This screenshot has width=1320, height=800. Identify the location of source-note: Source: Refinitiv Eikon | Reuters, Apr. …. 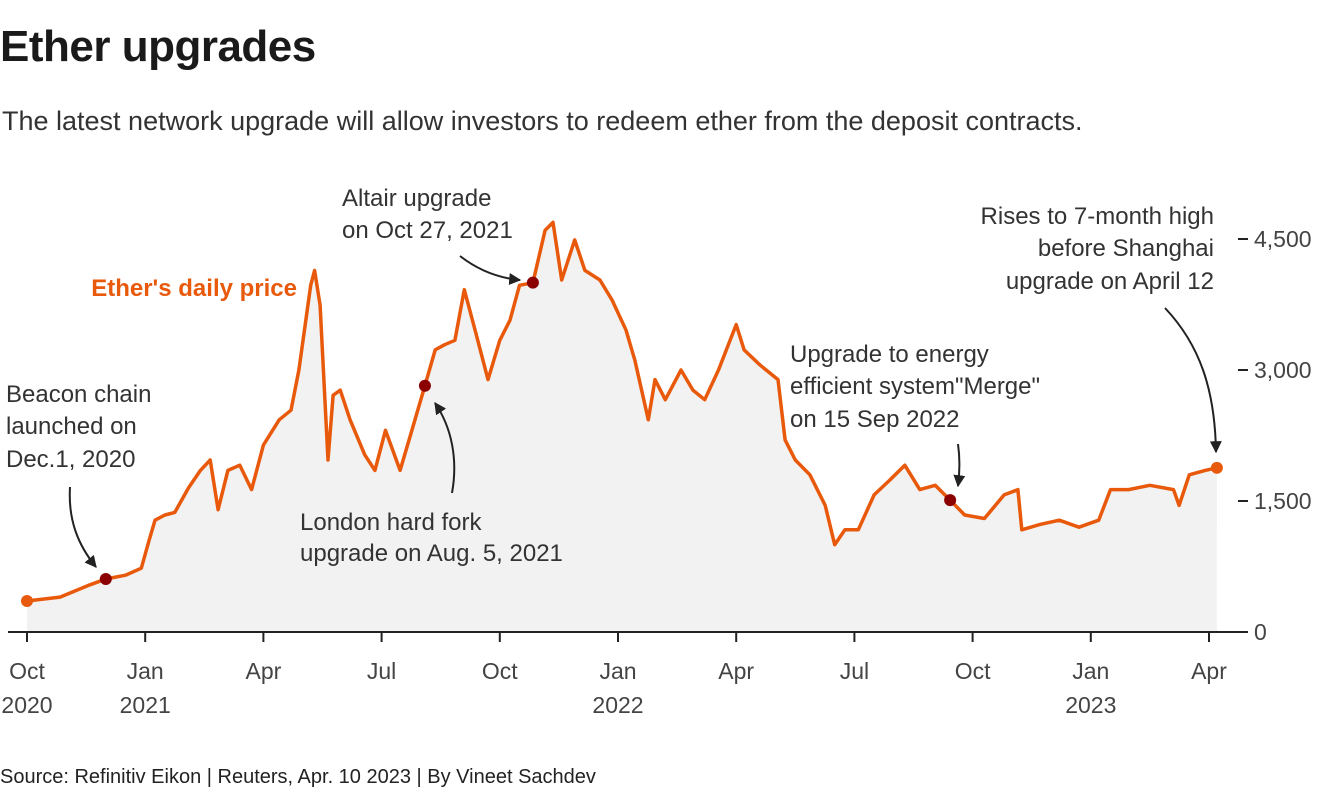
(298, 777).